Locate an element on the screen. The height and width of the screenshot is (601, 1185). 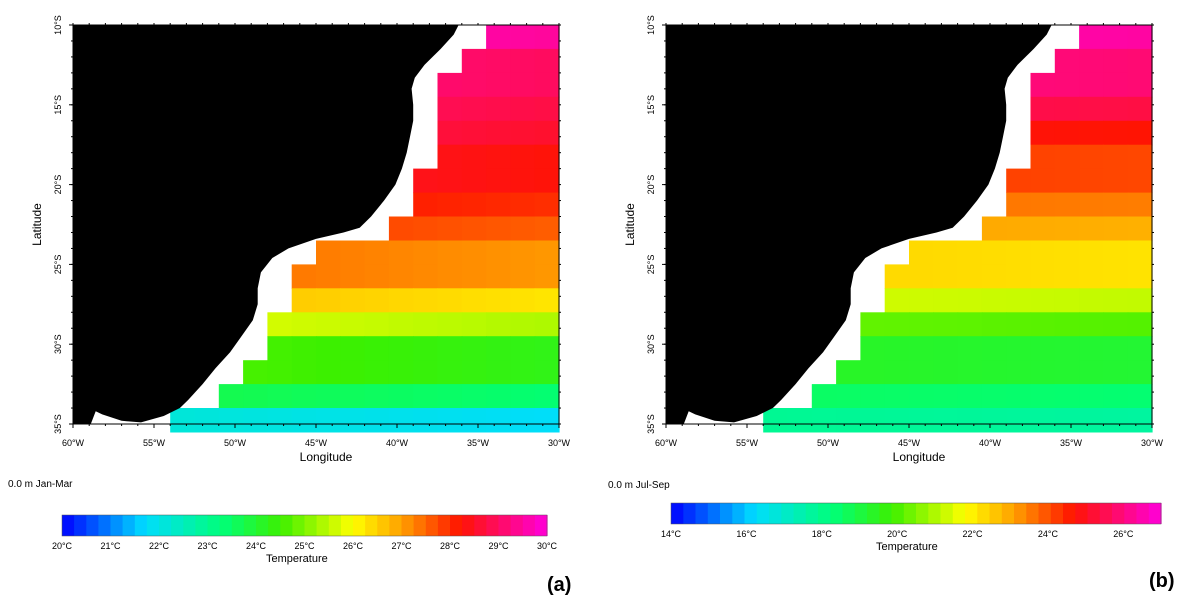
colorbar-title: Temperature is located at coordinates (907, 547).